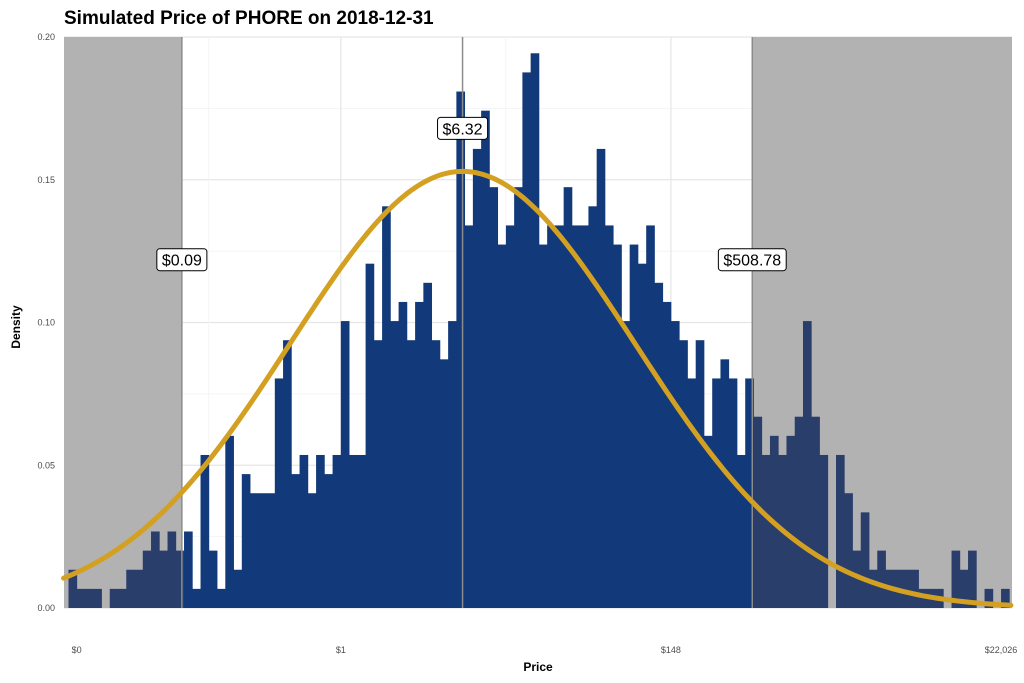 The image size is (1024, 683). What do you see at coordinates (123, 322) in the screenshot?
I see `shaded-tail-region` at bounding box center [123, 322].